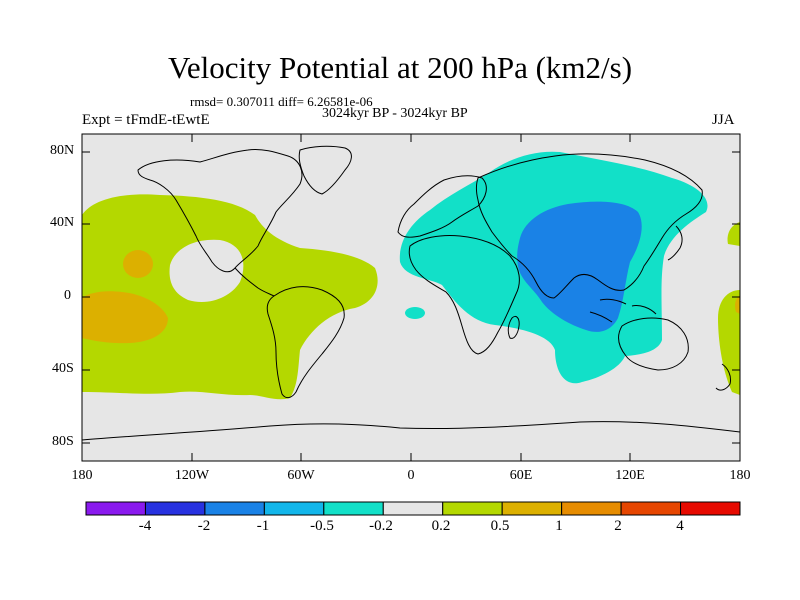 This screenshot has height=600, width=800. Describe the element at coordinates (192, 475) in the screenshot. I see `lon-label-120w: 120W` at that location.